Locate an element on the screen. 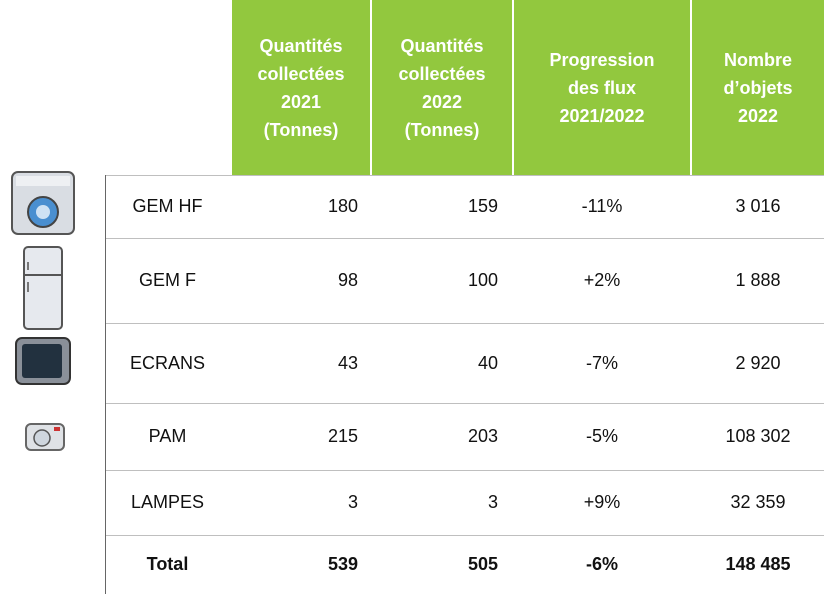 The image size is (824, 594). header-cell: Quantités collectées 2021 (Tonnes) is located at coordinates (301, 87).